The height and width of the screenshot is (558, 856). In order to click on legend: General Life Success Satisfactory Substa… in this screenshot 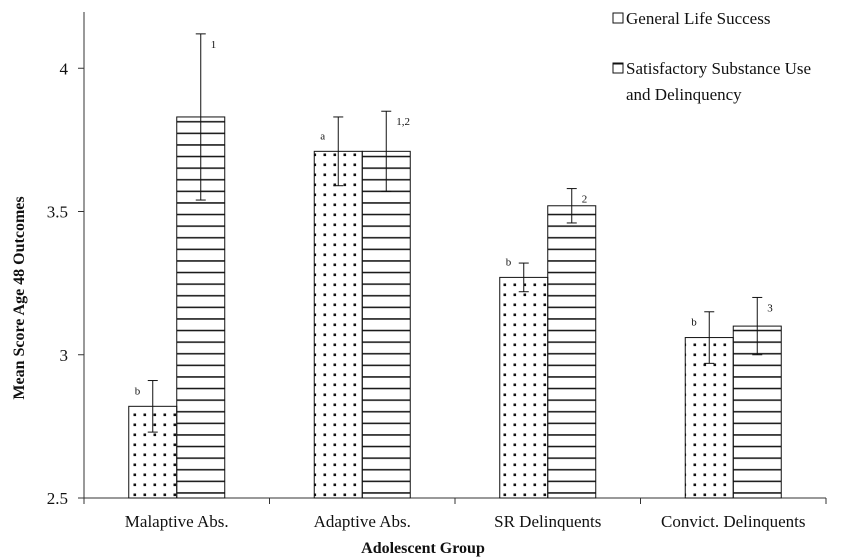, I will do `click(711, 56)`.